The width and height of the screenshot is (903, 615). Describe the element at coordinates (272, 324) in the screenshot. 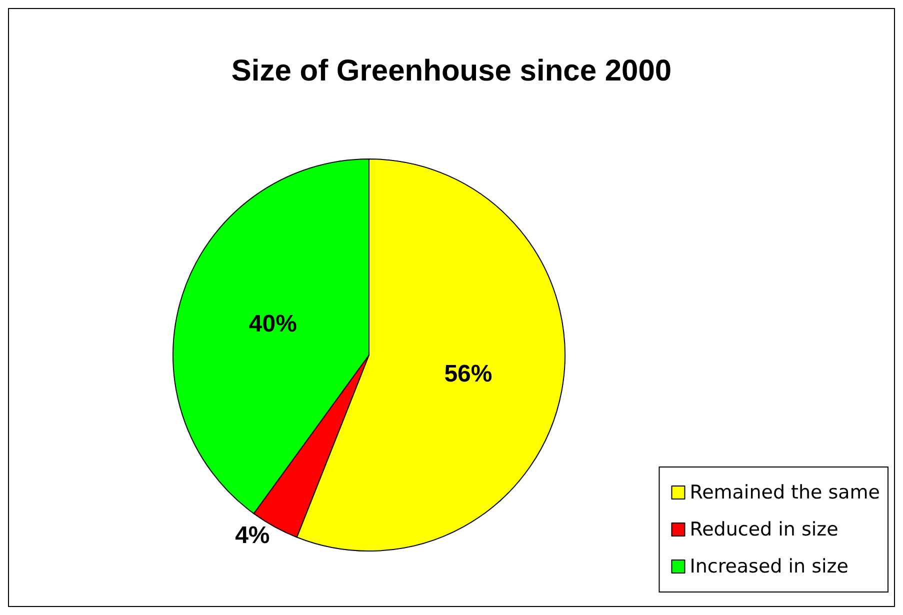

I see `data-label: 40%` at that location.